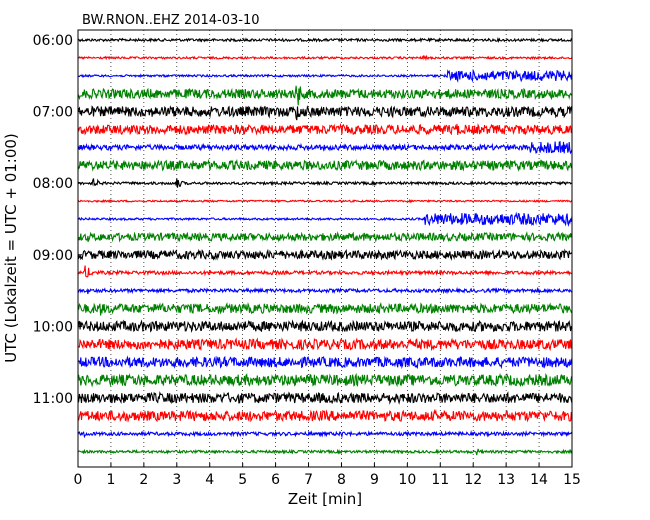 The width and height of the screenshot is (650, 520). What do you see at coordinates (473, 480) in the screenshot?
I see `x-tick-label: 12` at bounding box center [473, 480].